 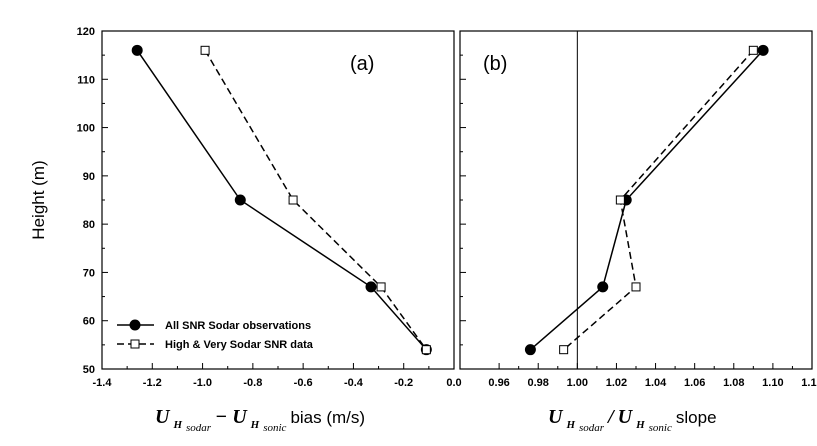 I want to click on x-tick-label-a: -0.6, so click(x=303, y=383).